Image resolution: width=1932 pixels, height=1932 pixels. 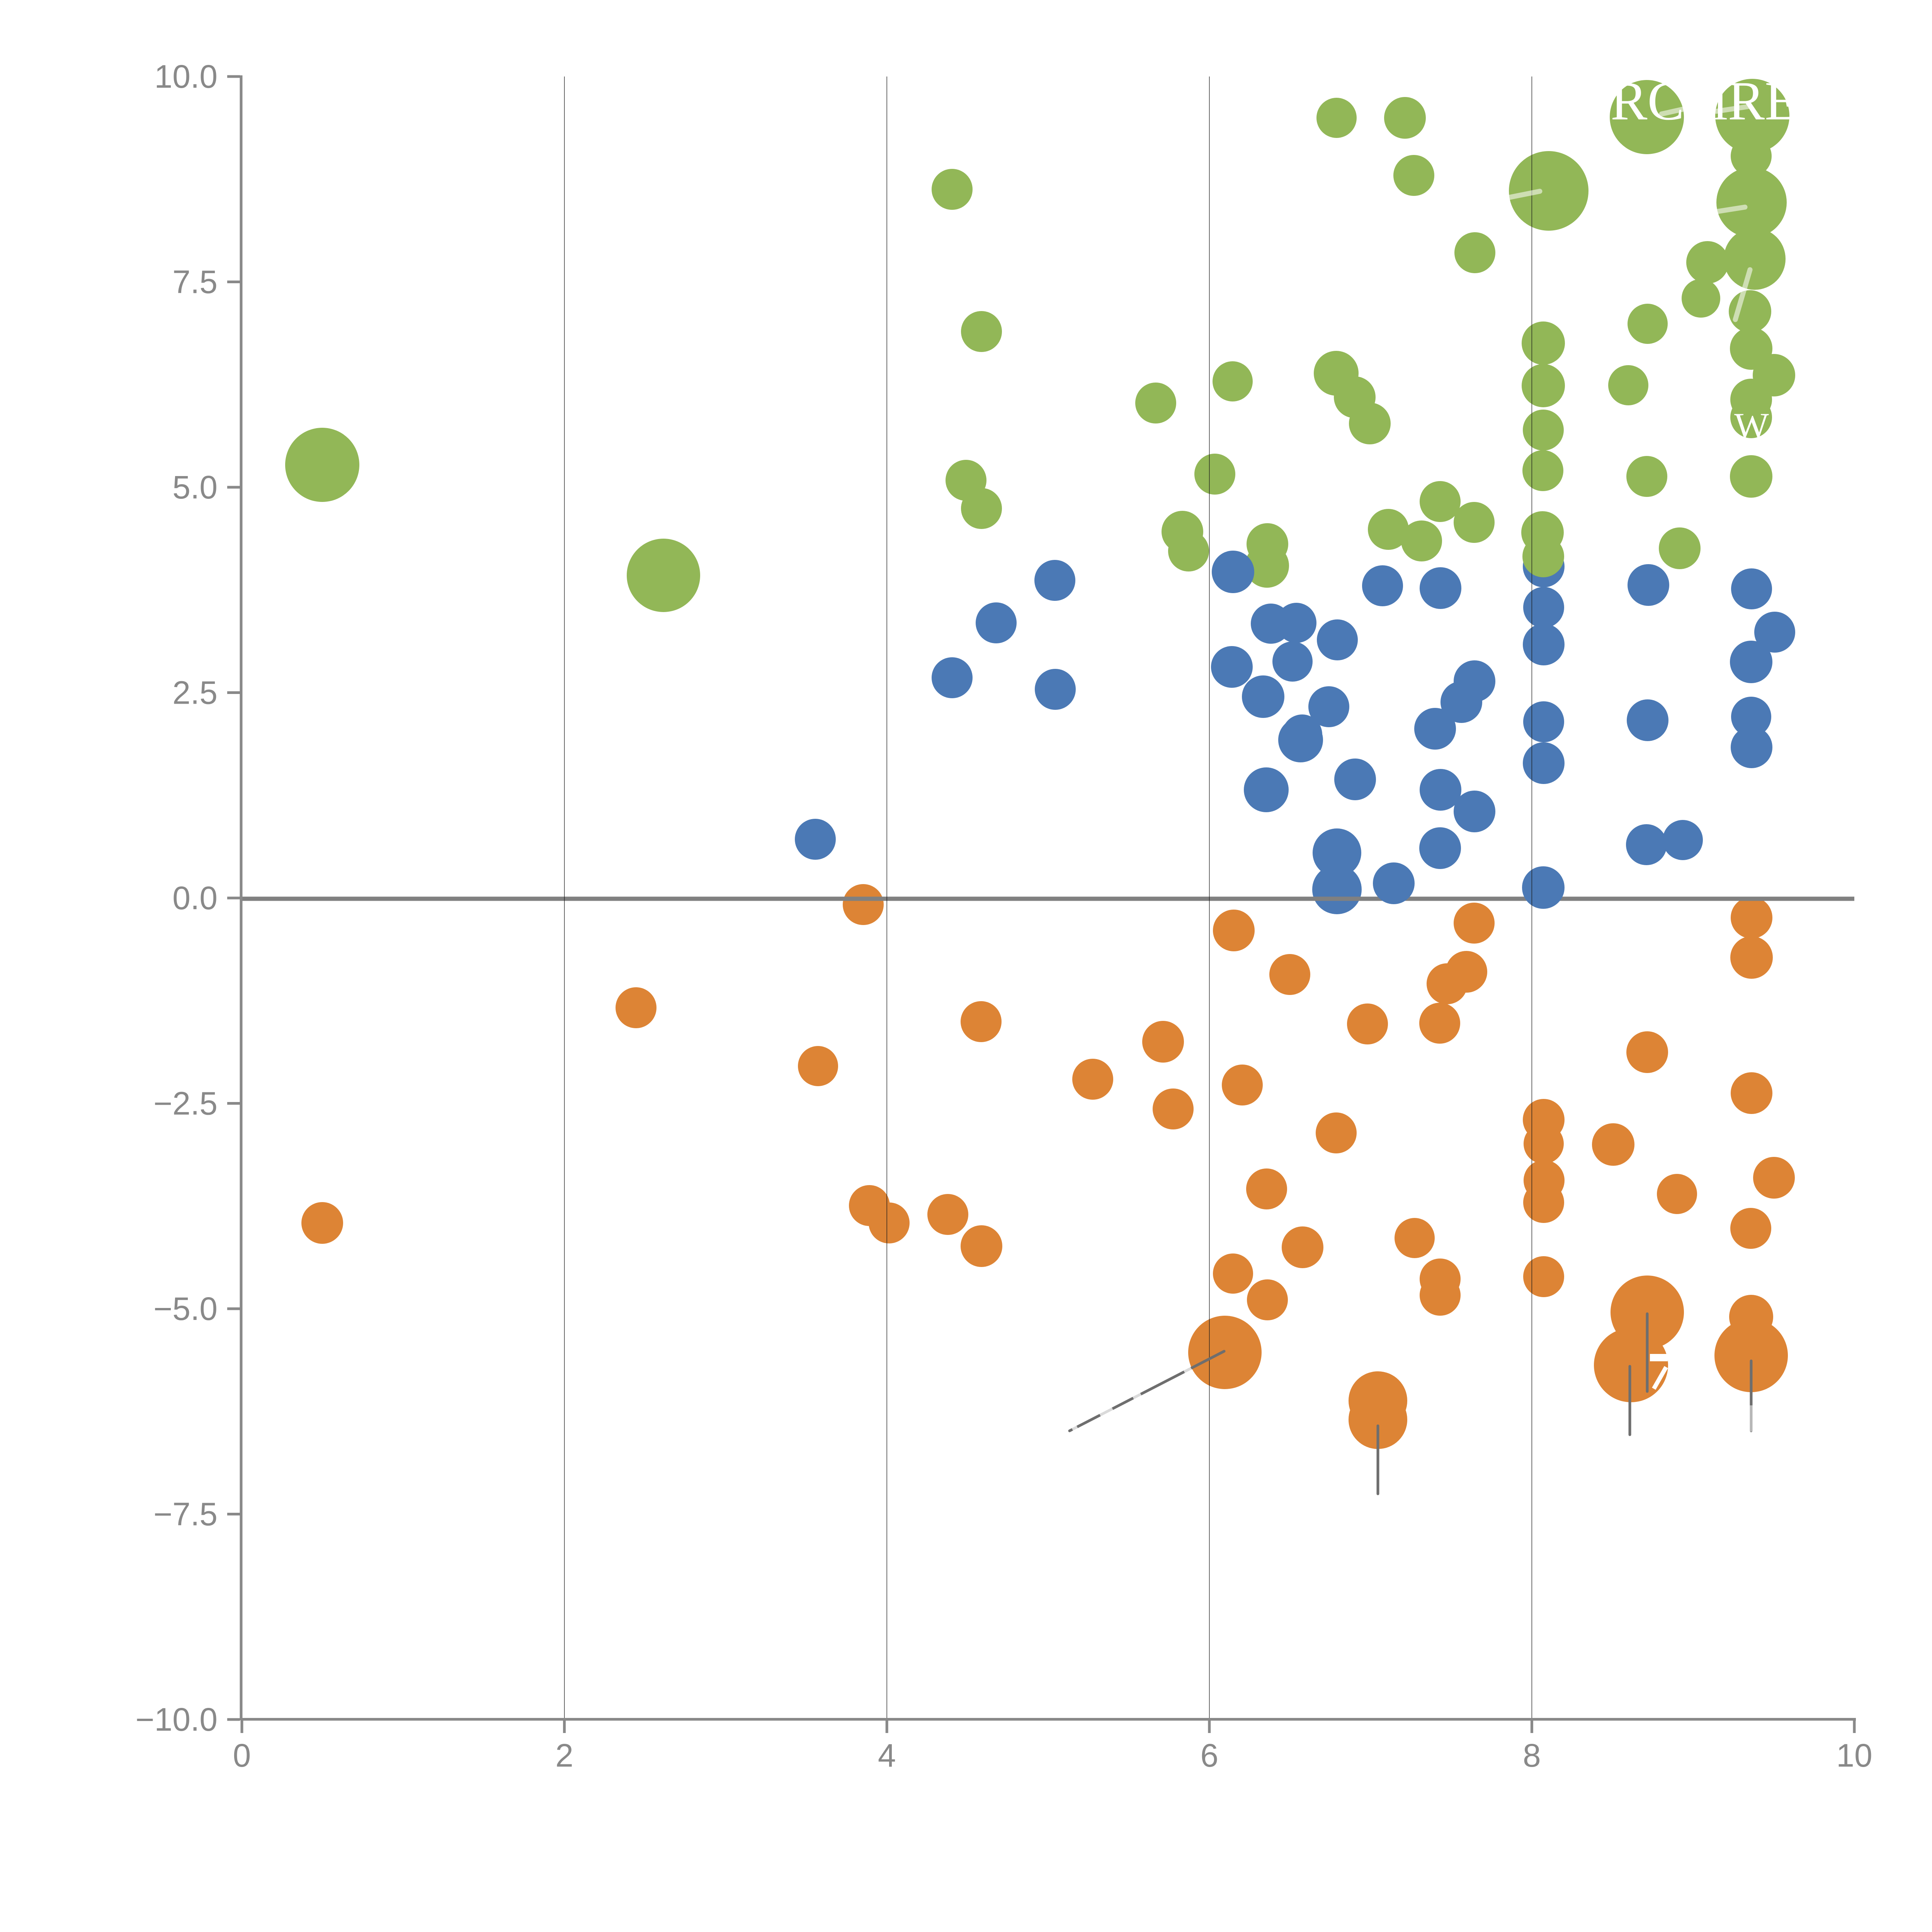 What do you see at coordinates (186, 77) in the screenshot?
I see `svg-text: 10.0` at bounding box center [186, 77].